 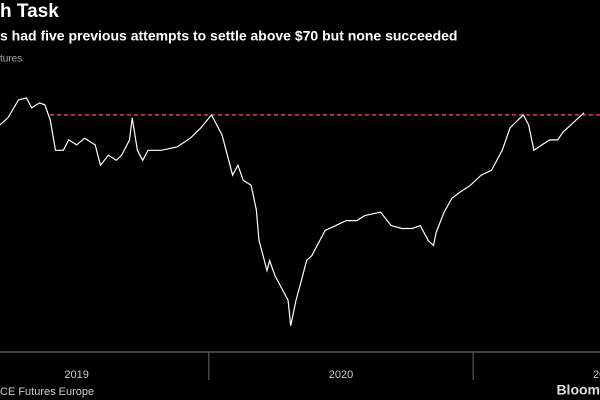 What do you see at coordinates (578, 390) in the screenshot?
I see `brand: Bloom` at bounding box center [578, 390].